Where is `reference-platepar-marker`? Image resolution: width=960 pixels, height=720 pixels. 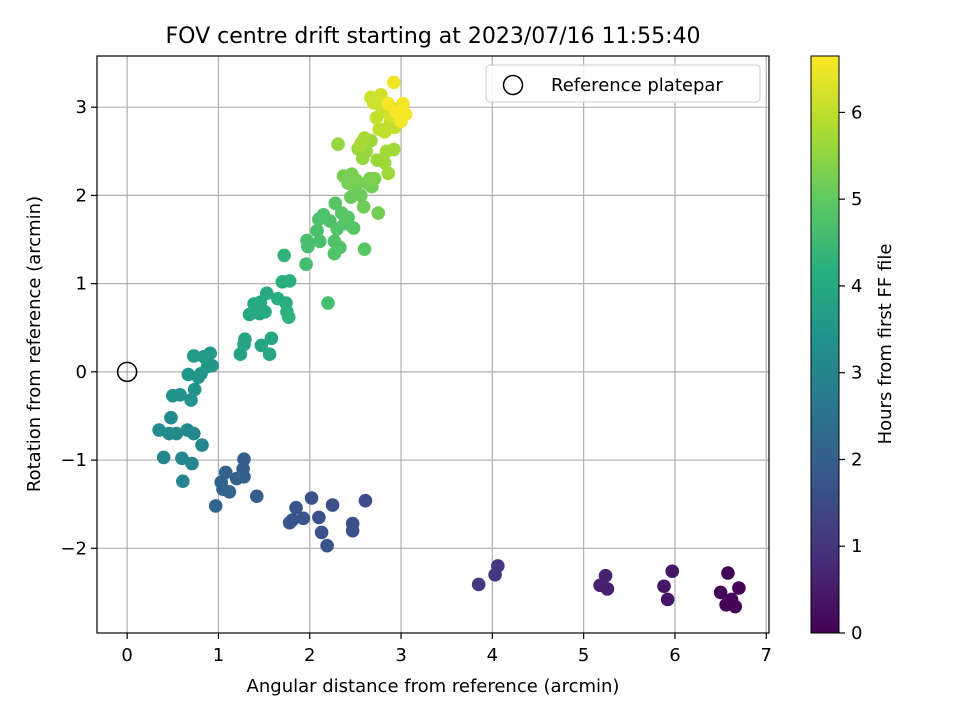
reference-platepar-marker is located at coordinates (127, 372).